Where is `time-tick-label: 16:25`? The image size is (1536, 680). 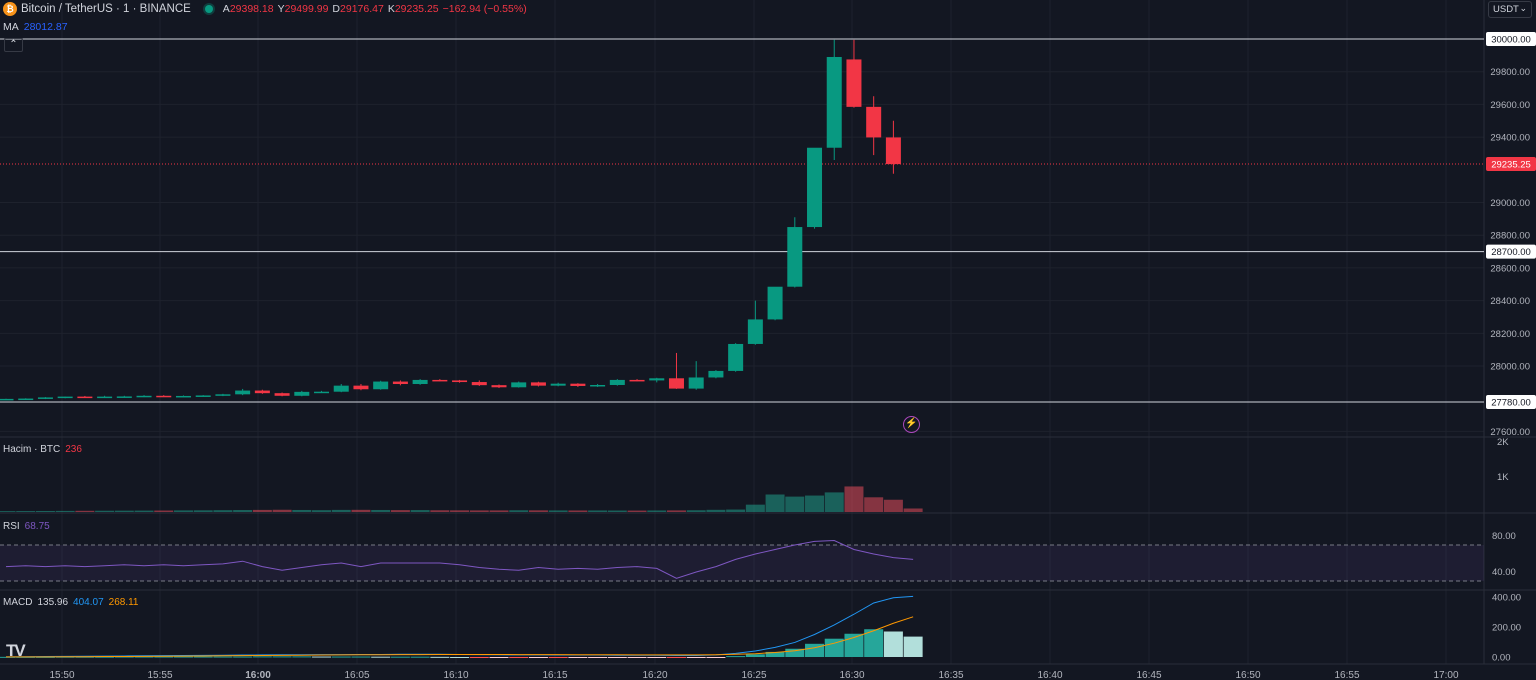 time-tick-label: 16:25 is located at coordinates (753, 675).